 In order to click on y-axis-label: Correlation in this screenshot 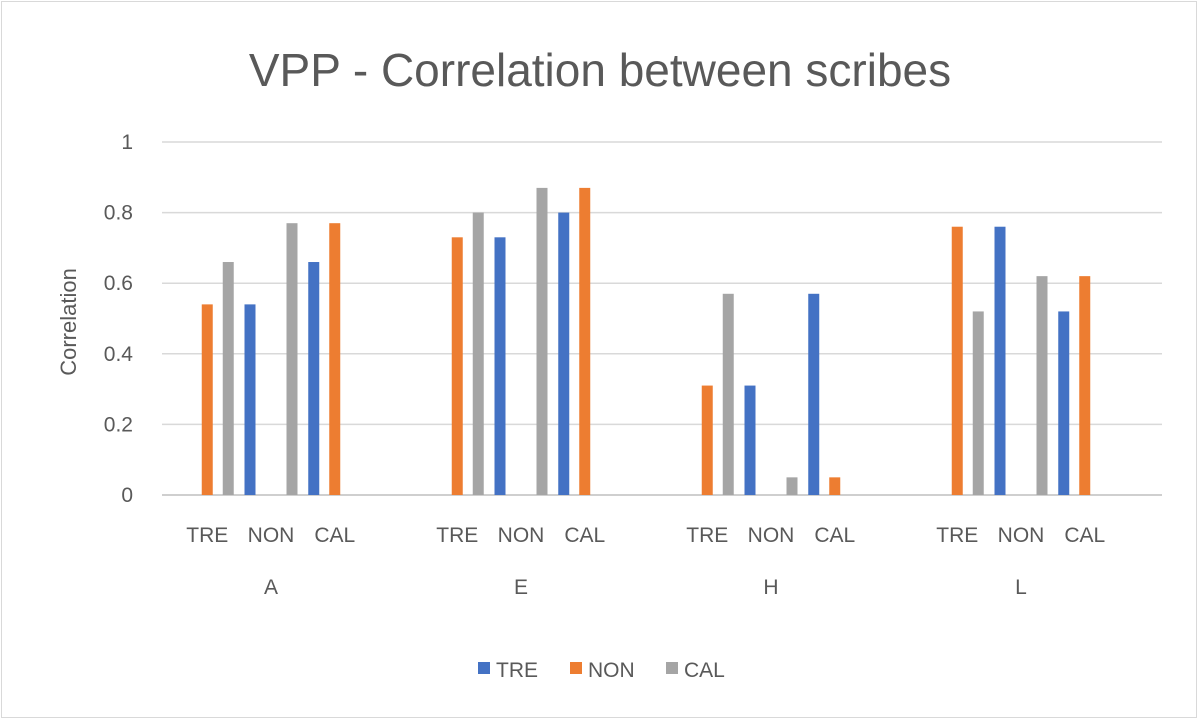, I will do `click(68, 322)`.